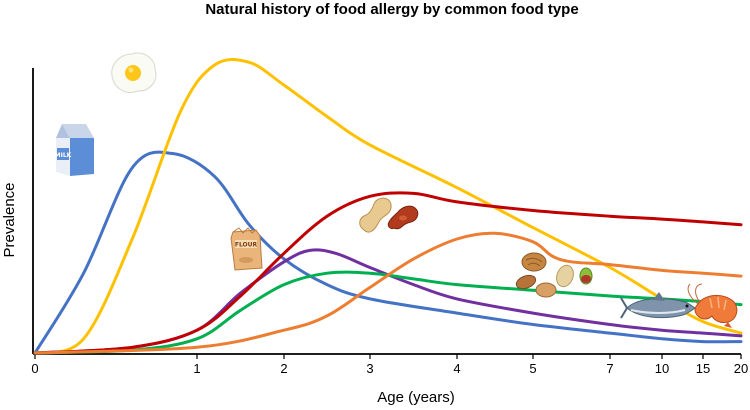 The width and height of the screenshot is (750, 410). I want to click on shrimp-icon, so click(712, 305).